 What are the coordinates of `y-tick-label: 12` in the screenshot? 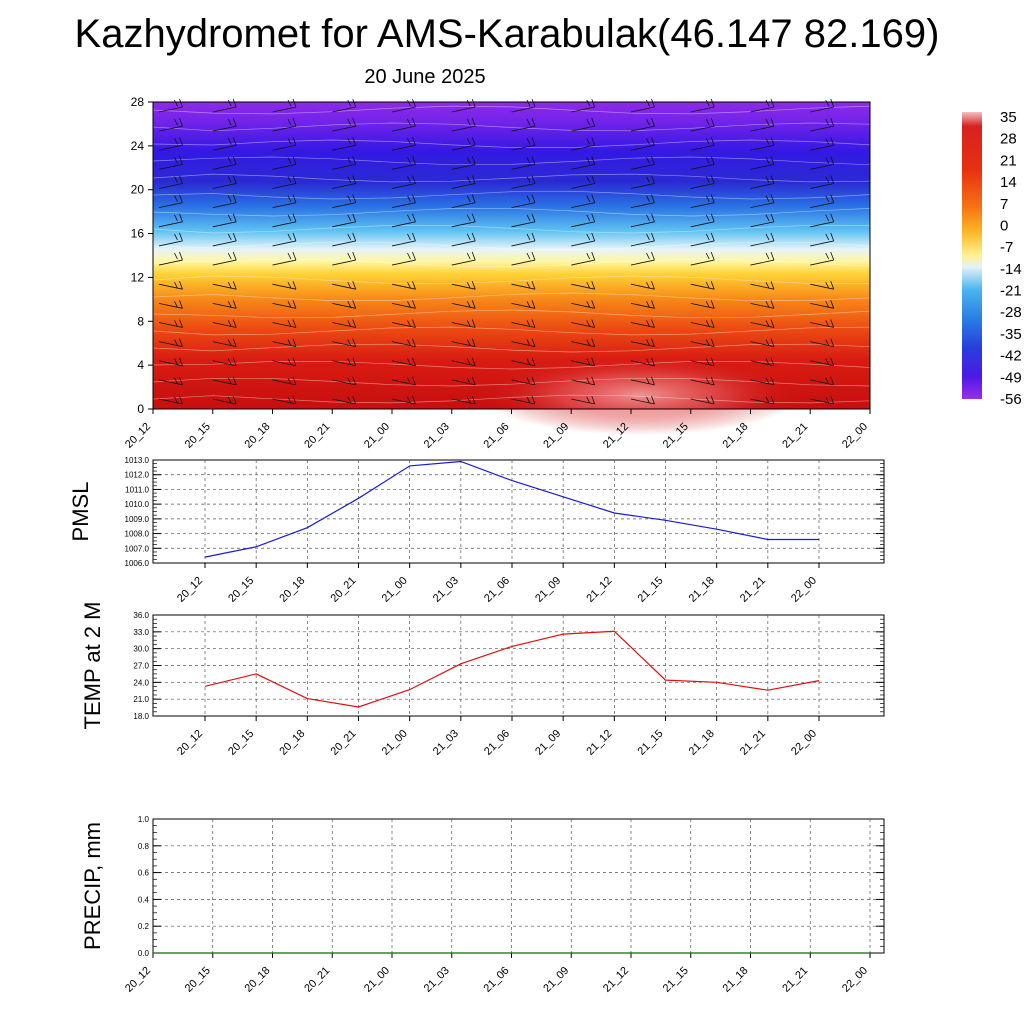 It's located at (138, 277).